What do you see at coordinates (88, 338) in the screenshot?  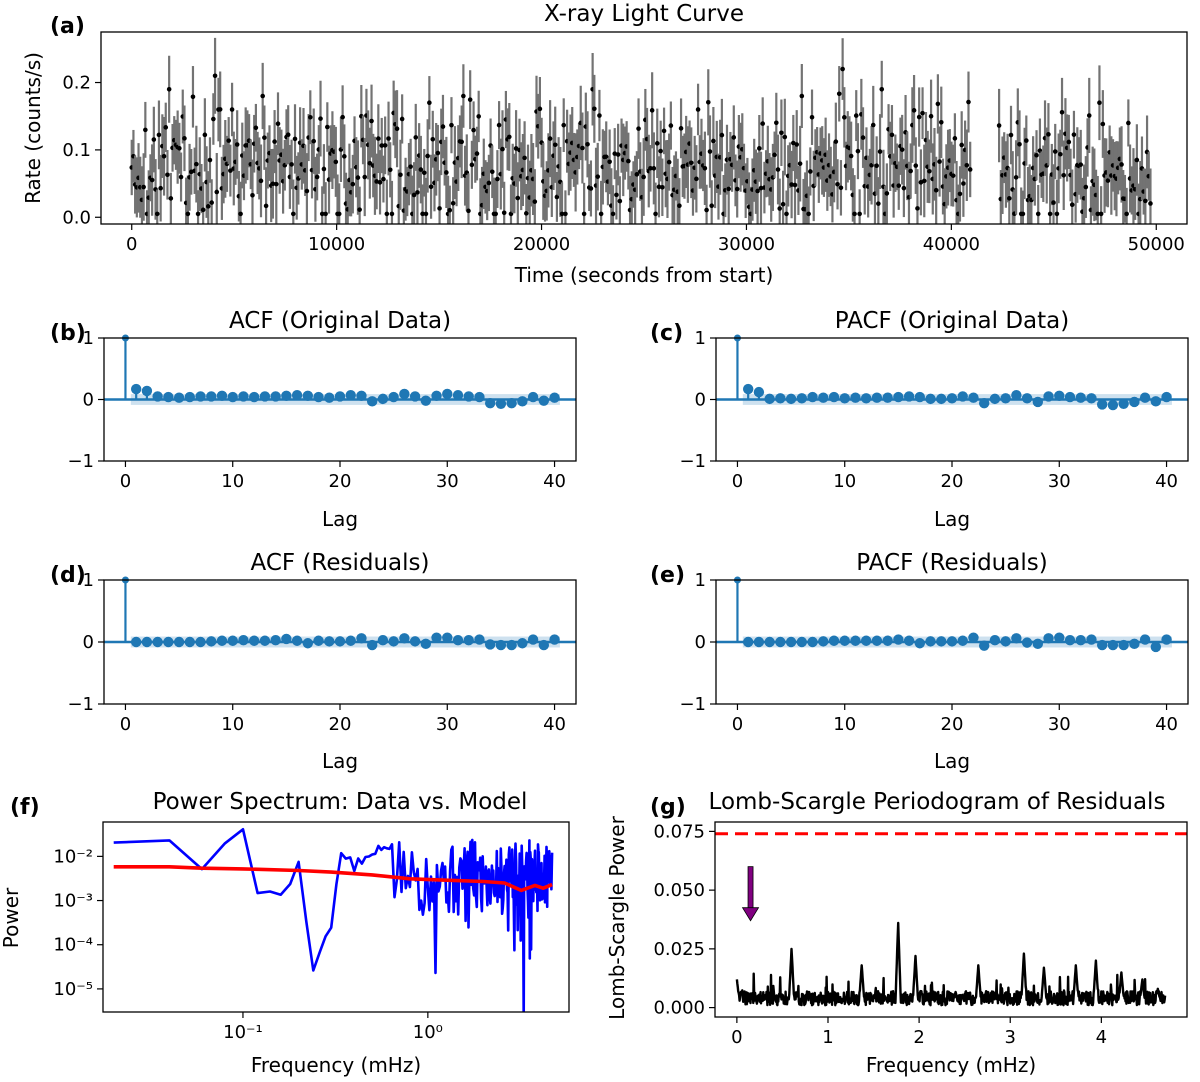 I see `panel-b-ytick-label: 1` at bounding box center [88, 338].